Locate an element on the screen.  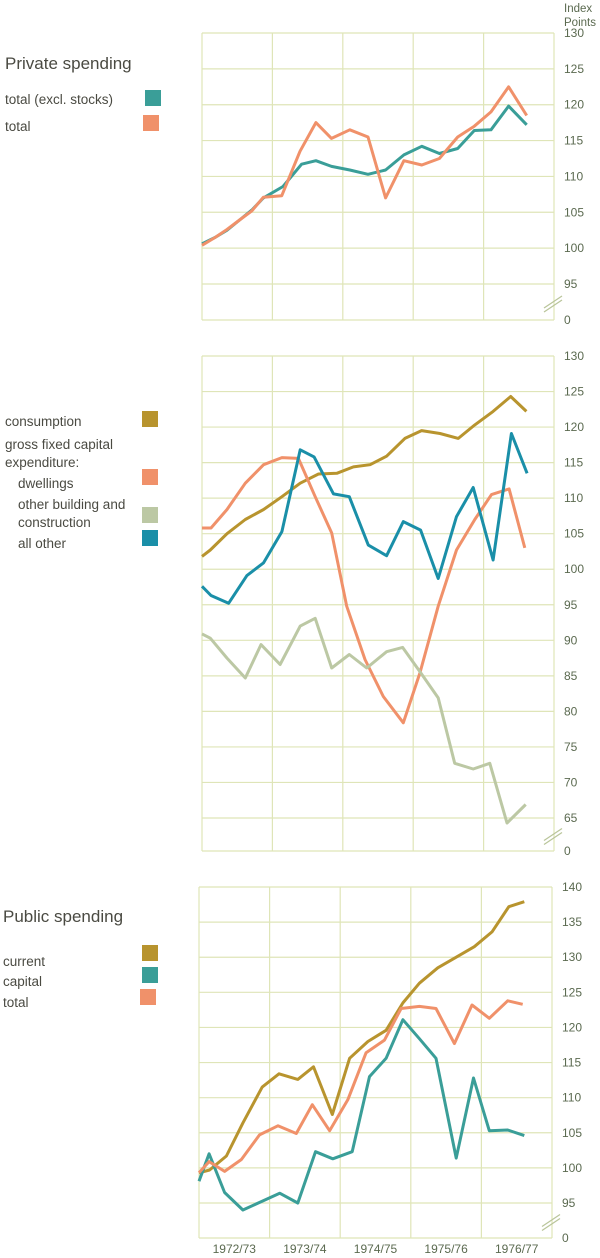
panel-title-public-spending: Public spending is located at coordinates (63, 916).